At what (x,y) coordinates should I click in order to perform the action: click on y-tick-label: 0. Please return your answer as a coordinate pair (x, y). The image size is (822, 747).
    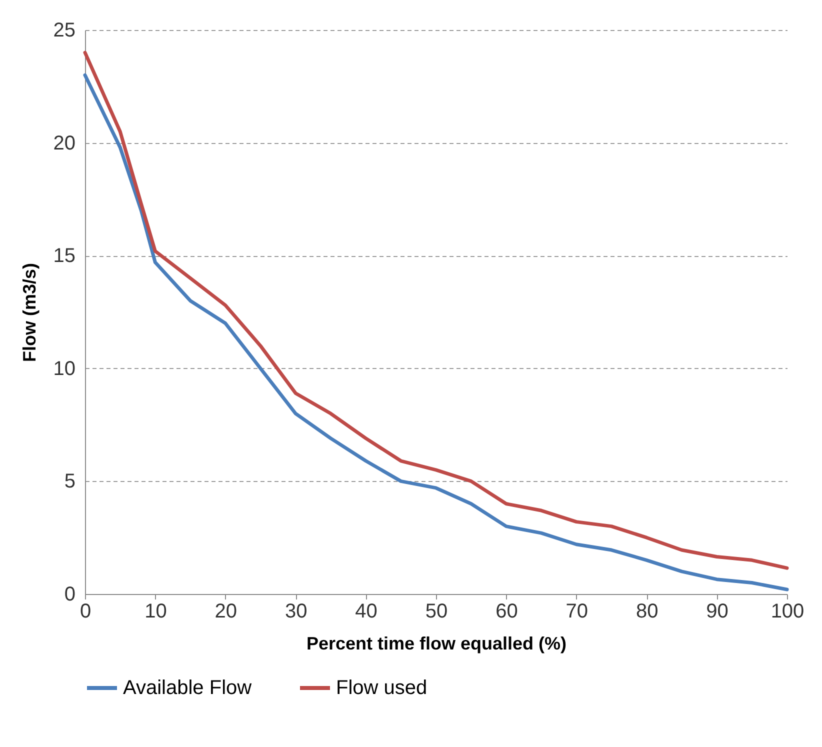
    Looking at the image, I should click on (70, 595).